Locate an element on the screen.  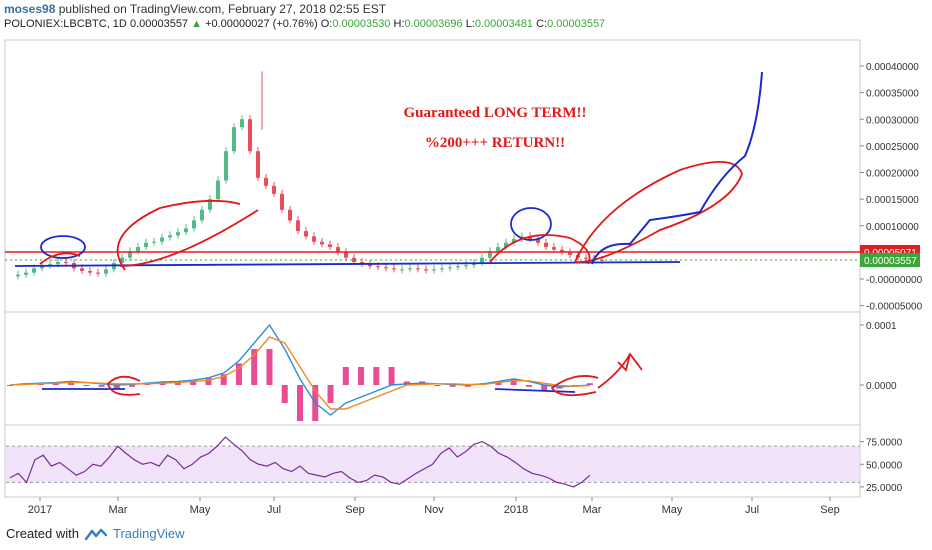
y-tick-label: 0.00040000 is located at coordinates (892, 67).